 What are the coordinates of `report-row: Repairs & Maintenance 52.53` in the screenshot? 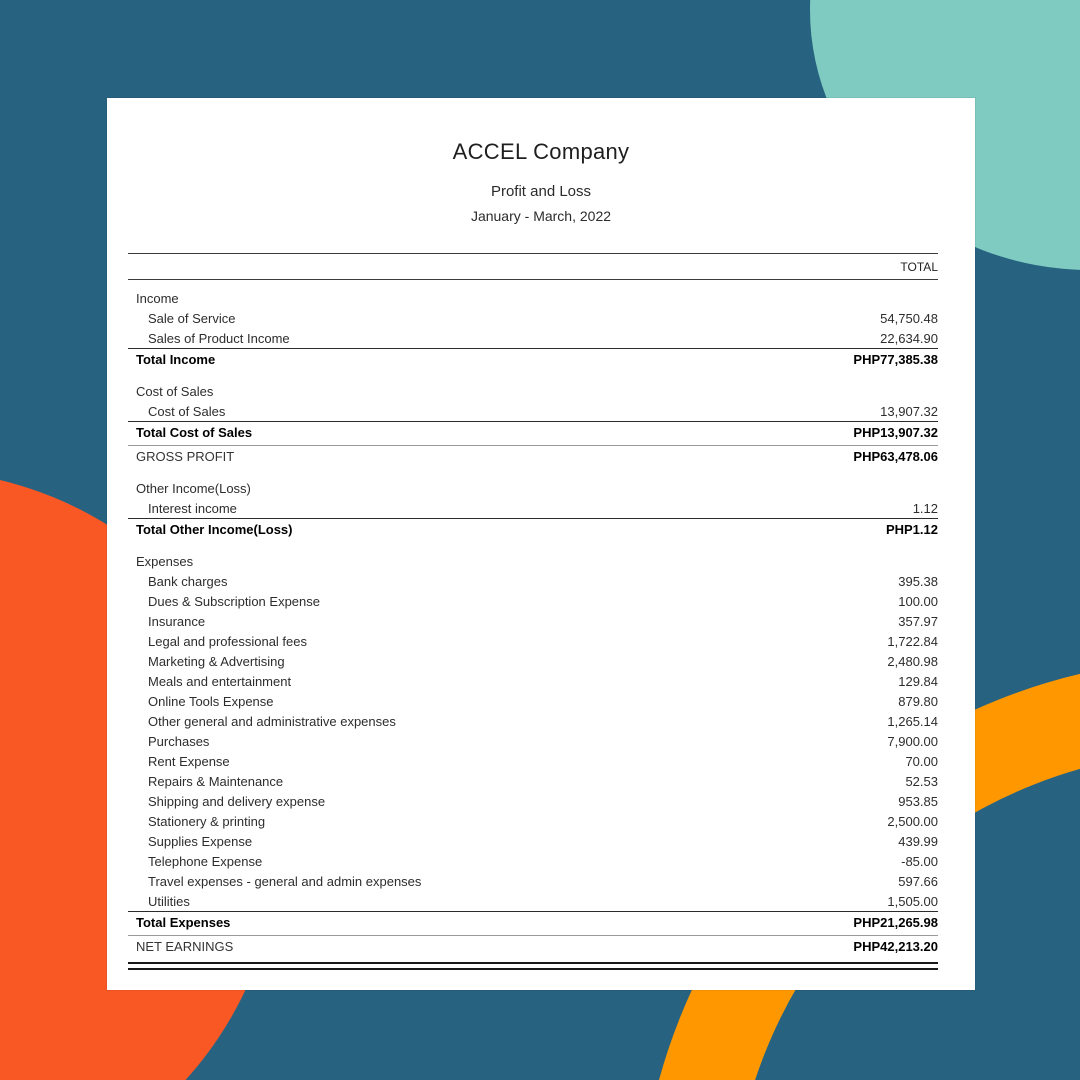 It's located at (533, 781).